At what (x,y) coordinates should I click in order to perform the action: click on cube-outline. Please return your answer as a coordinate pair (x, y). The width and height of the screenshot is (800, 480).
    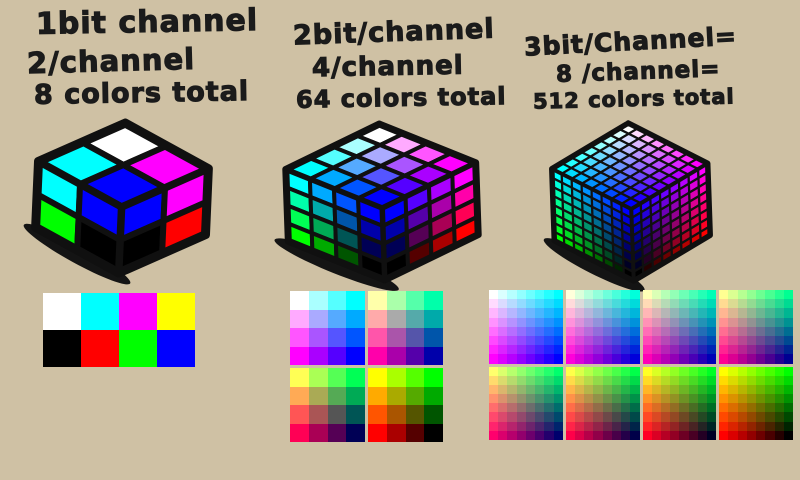
    Looking at the image, I should click on (383, 244).